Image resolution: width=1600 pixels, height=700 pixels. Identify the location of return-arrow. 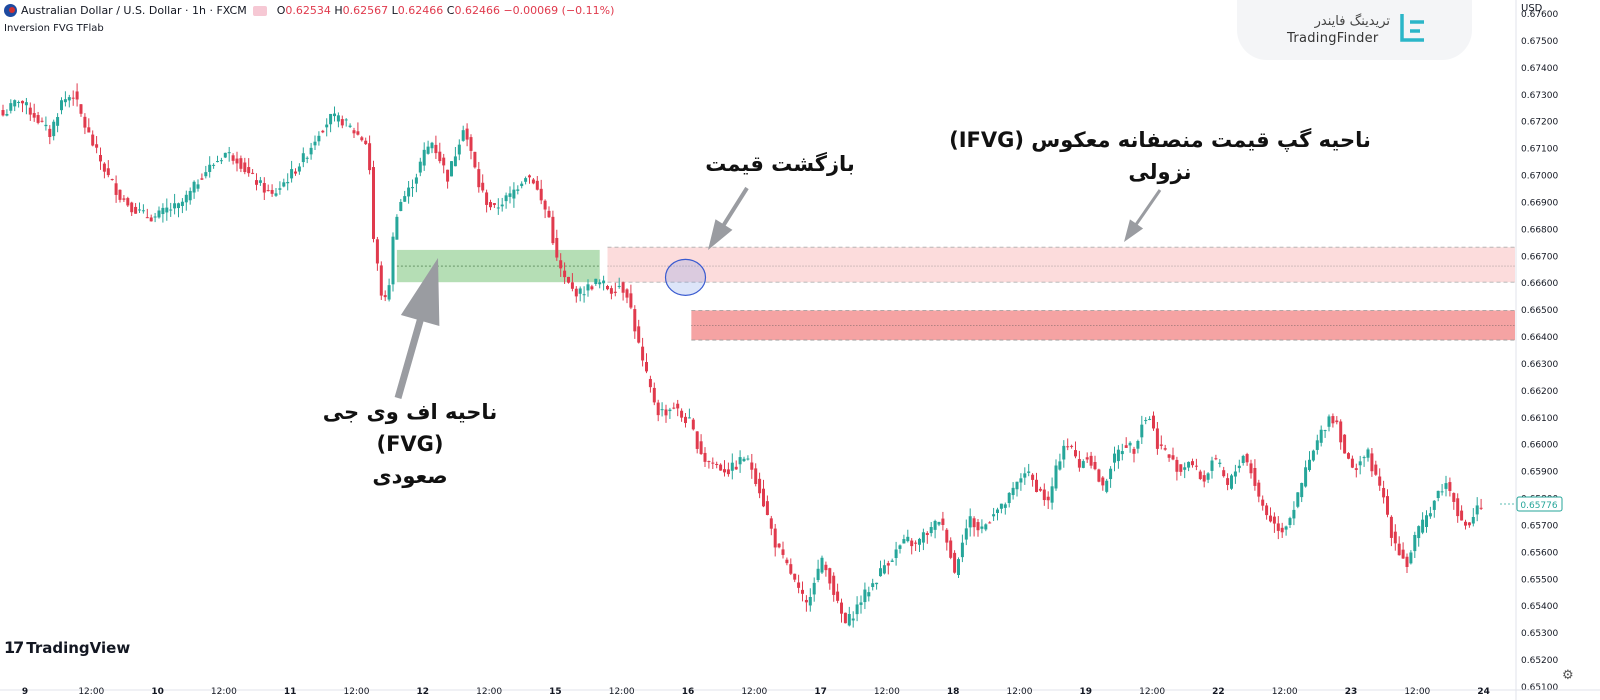
(728, 218).